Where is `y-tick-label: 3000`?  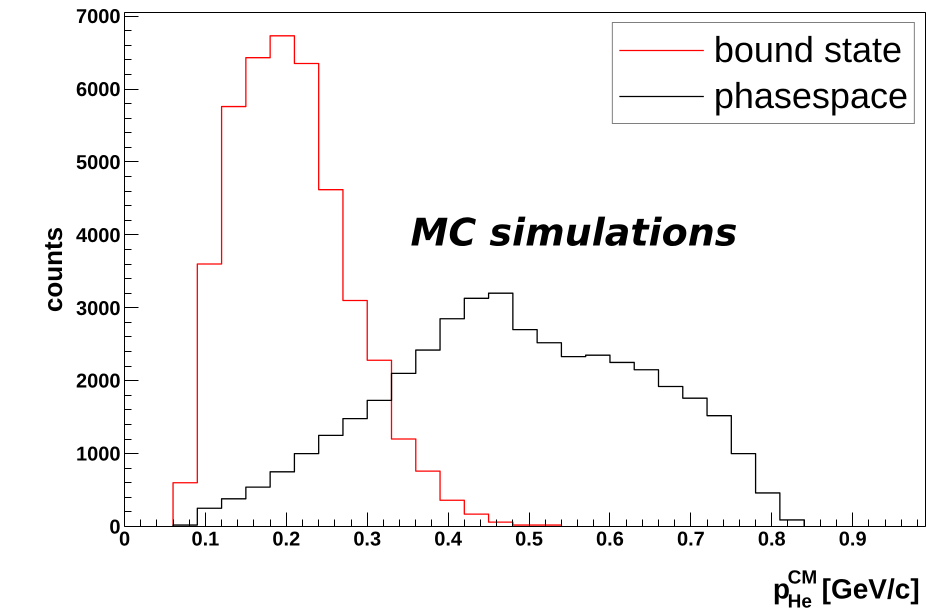 y-tick-label: 3000 is located at coordinates (98, 309).